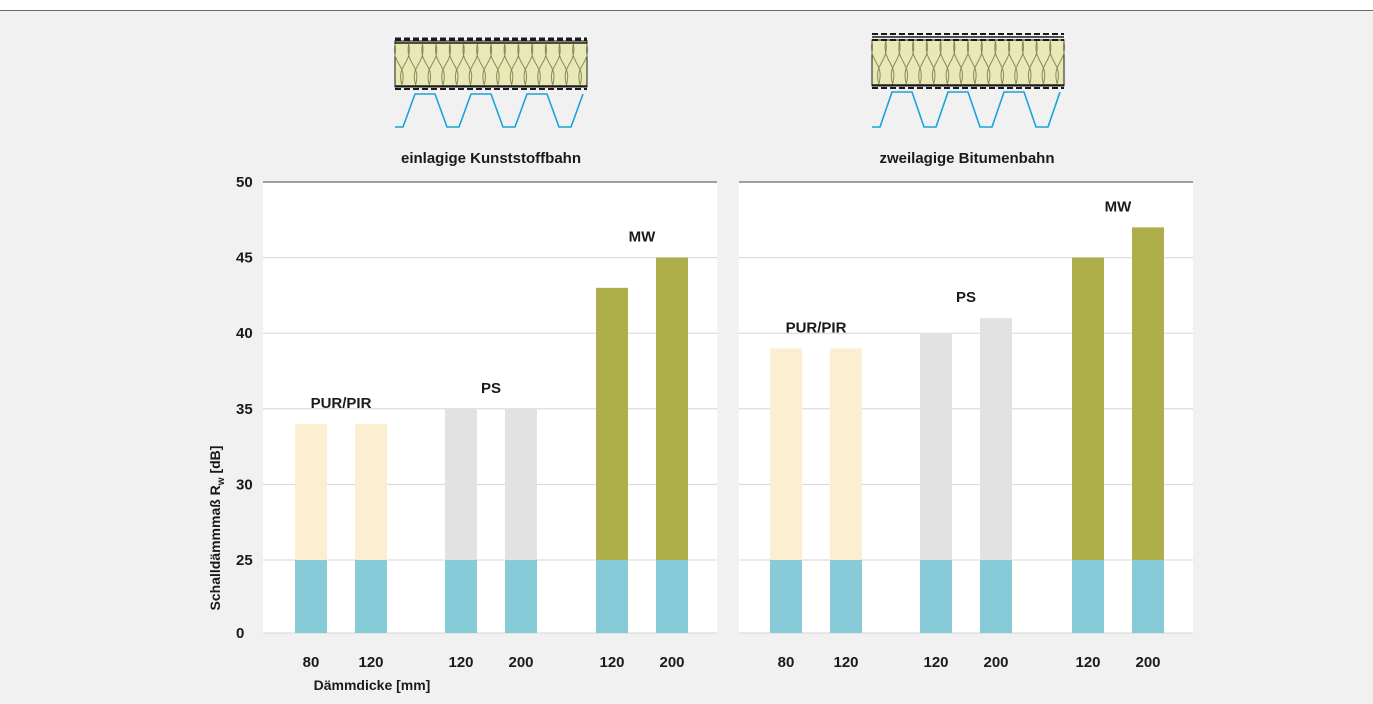 The width and height of the screenshot is (1373, 704). What do you see at coordinates (968, 80) in the screenshot?
I see `roof-section-double-layer-icon` at bounding box center [968, 80].